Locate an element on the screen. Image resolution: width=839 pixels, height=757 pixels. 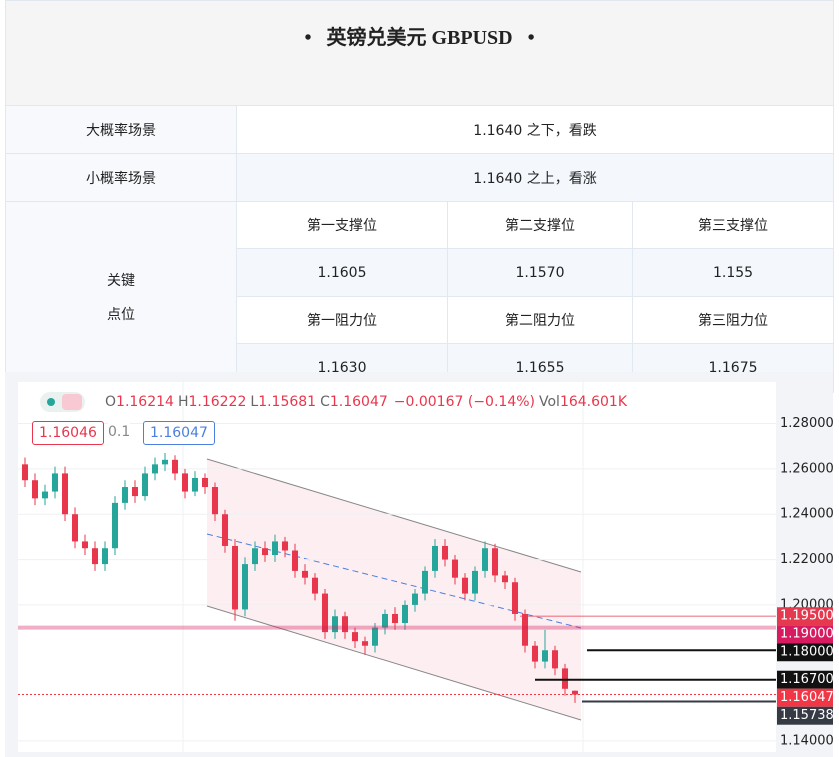
price-label: 1.16047 is located at coordinates (807, 697).